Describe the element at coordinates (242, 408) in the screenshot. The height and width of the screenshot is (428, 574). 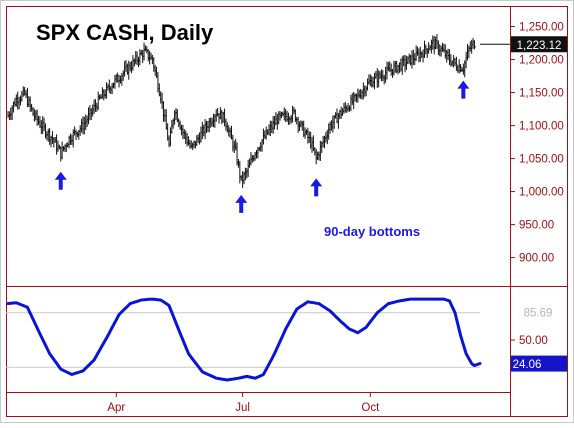
I see `month-label: Jul` at that location.